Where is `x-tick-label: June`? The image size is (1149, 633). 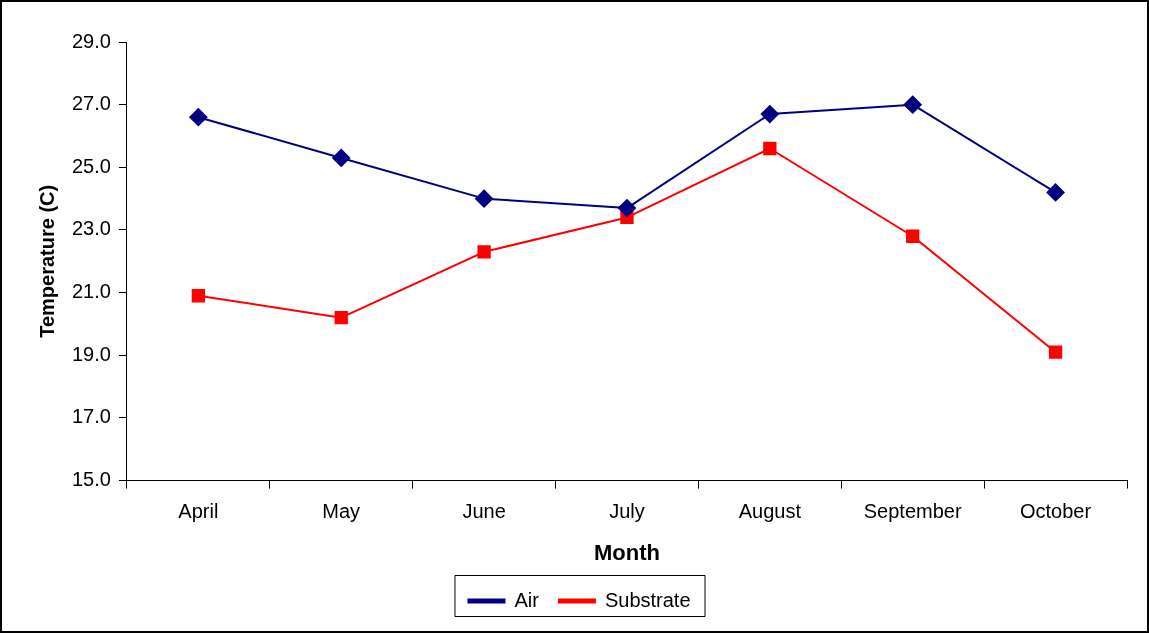 x-tick-label: June is located at coordinates (484, 511).